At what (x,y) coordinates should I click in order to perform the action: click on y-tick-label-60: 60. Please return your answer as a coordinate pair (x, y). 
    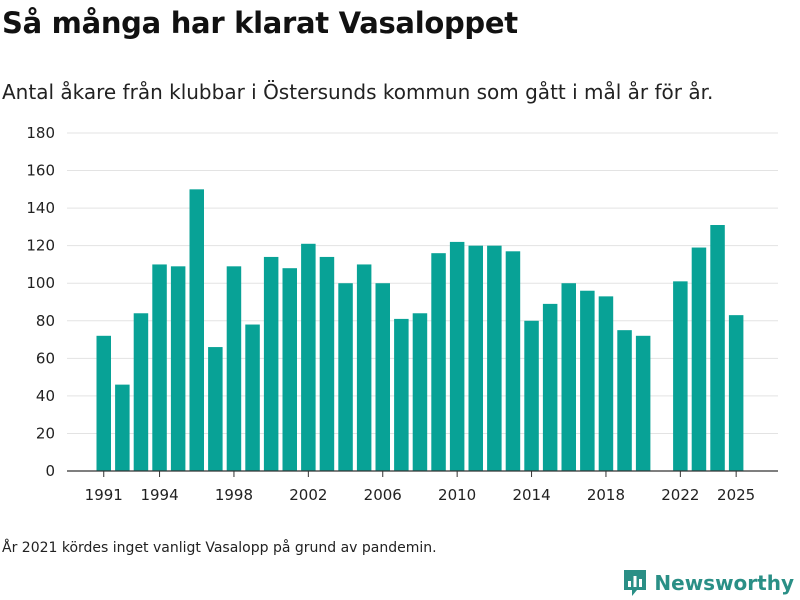
    Looking at the image, I should click on (45, 358).